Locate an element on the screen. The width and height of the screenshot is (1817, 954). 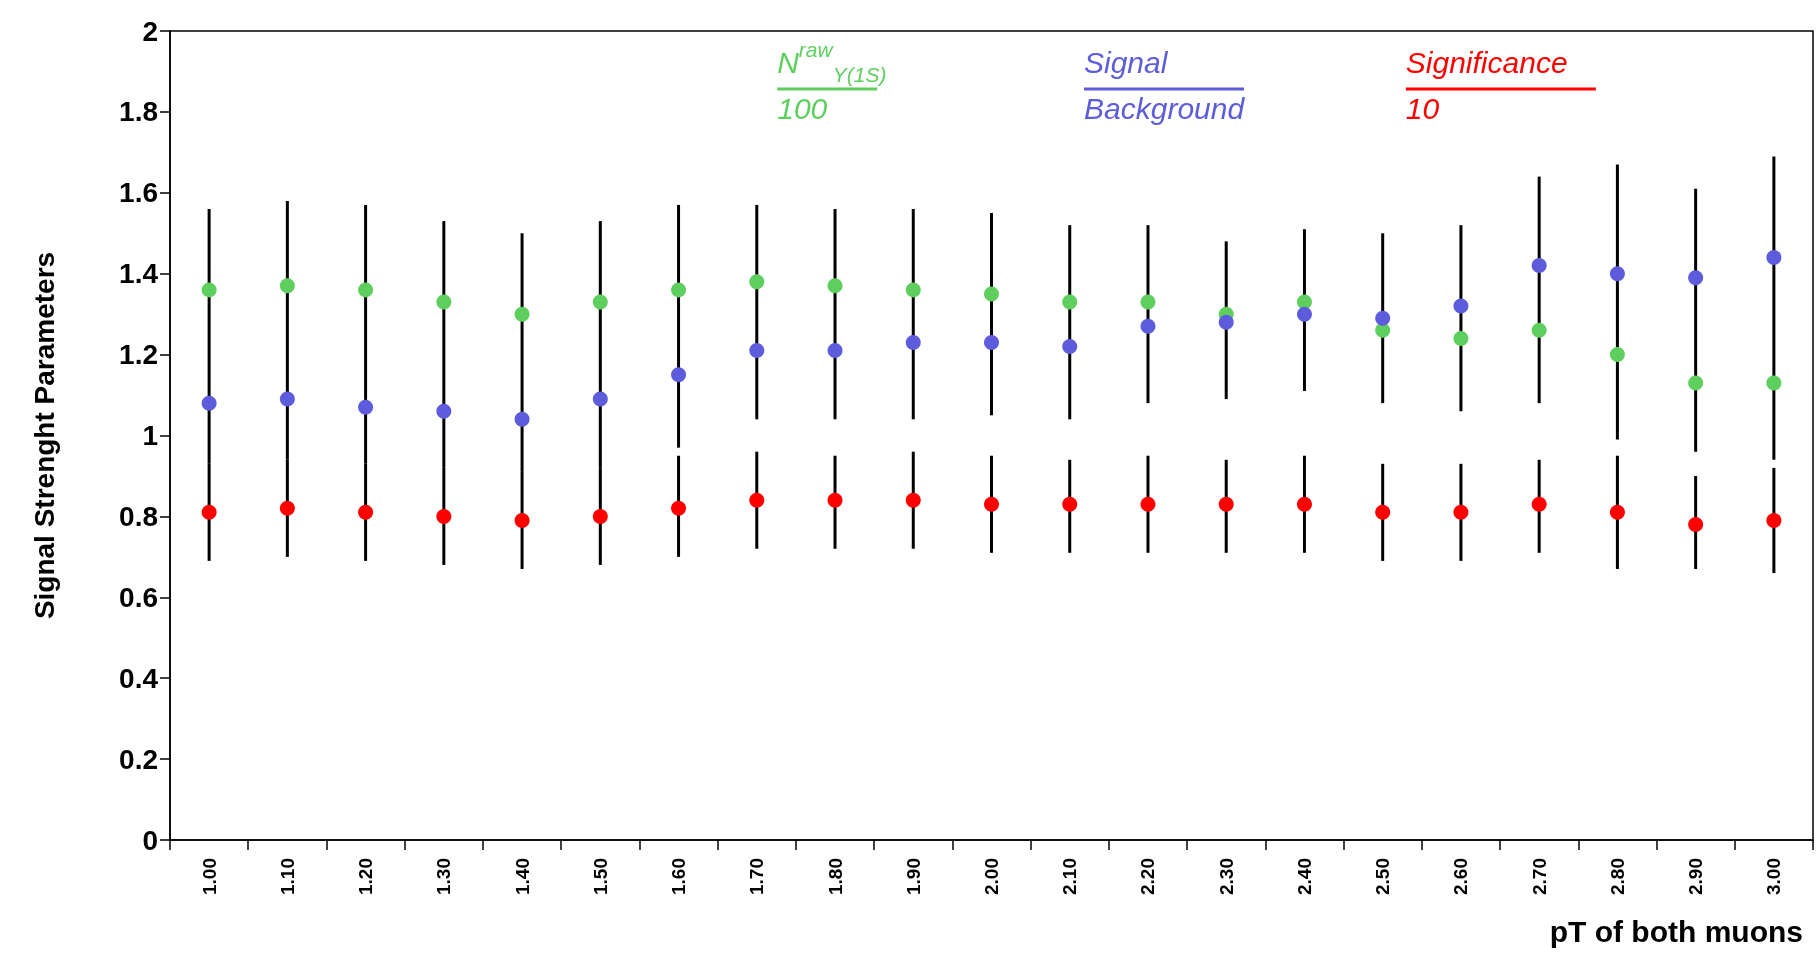
x-tick-label: 1.90 is located at coordinates (913, 876).